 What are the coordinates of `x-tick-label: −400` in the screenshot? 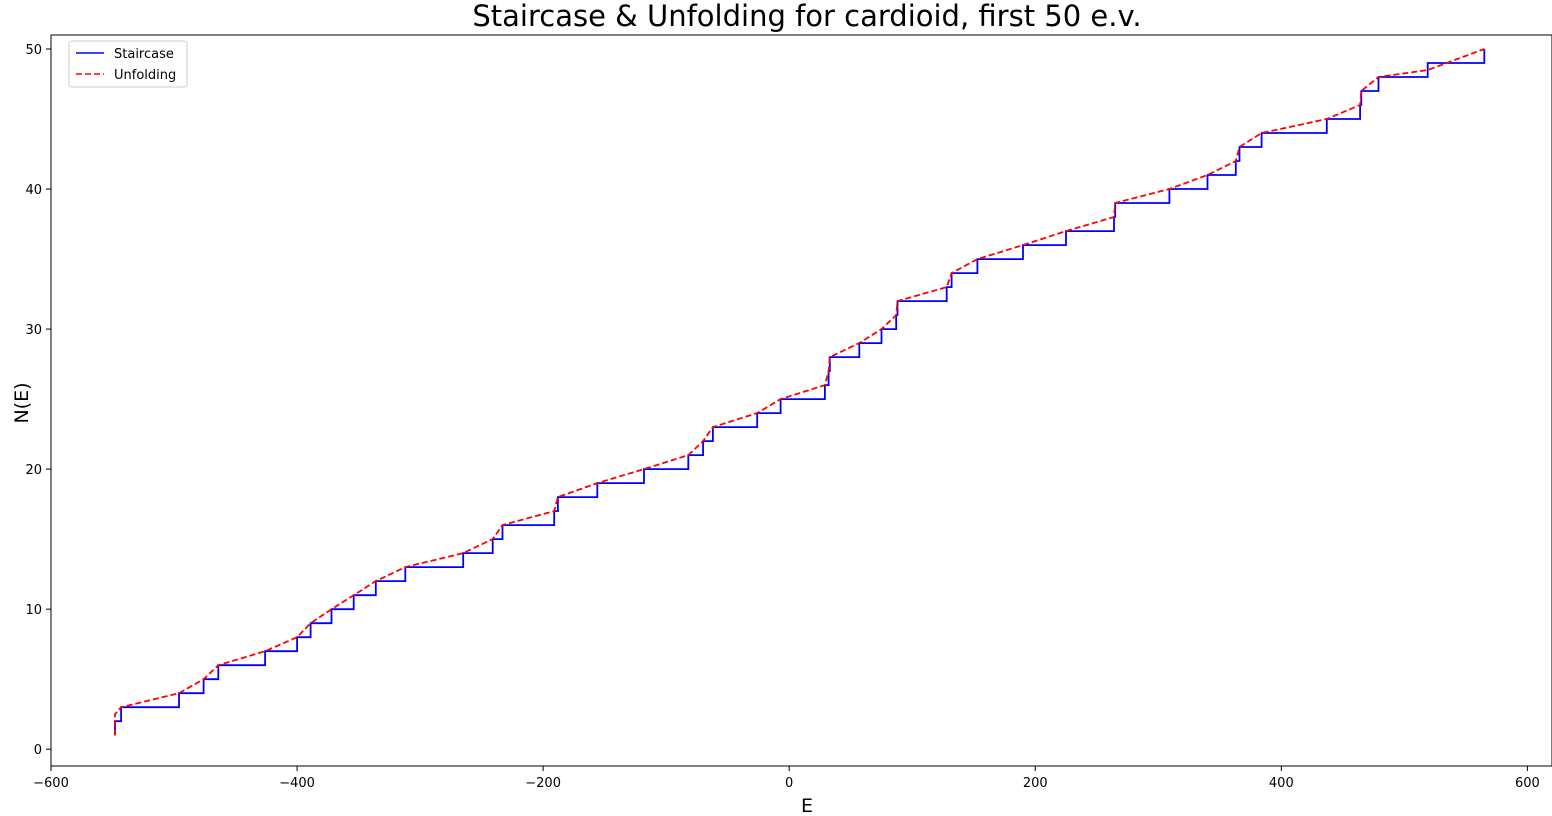 It's located at (297, 783).